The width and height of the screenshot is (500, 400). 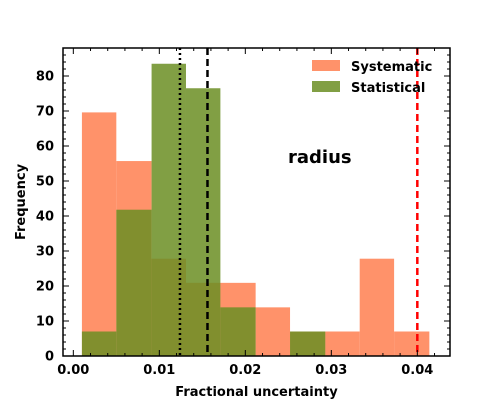 What do you see at coordinates (326, 86) in the screenshot?
I see `legend-swatch-statistical` at bounding box center [326, 86].